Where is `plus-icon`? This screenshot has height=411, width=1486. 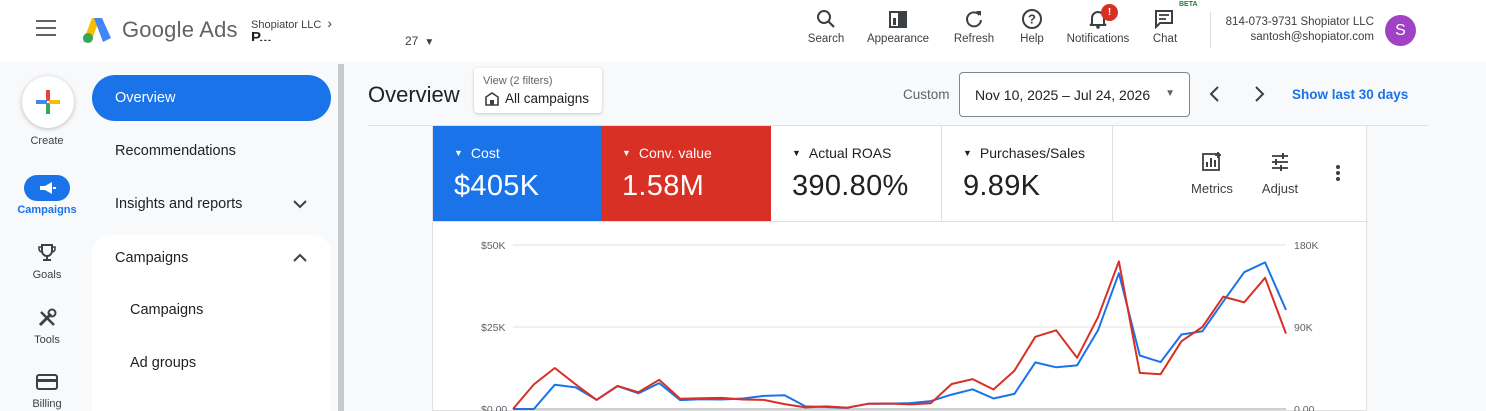
plus-icon is located at coordinates (48, 102).